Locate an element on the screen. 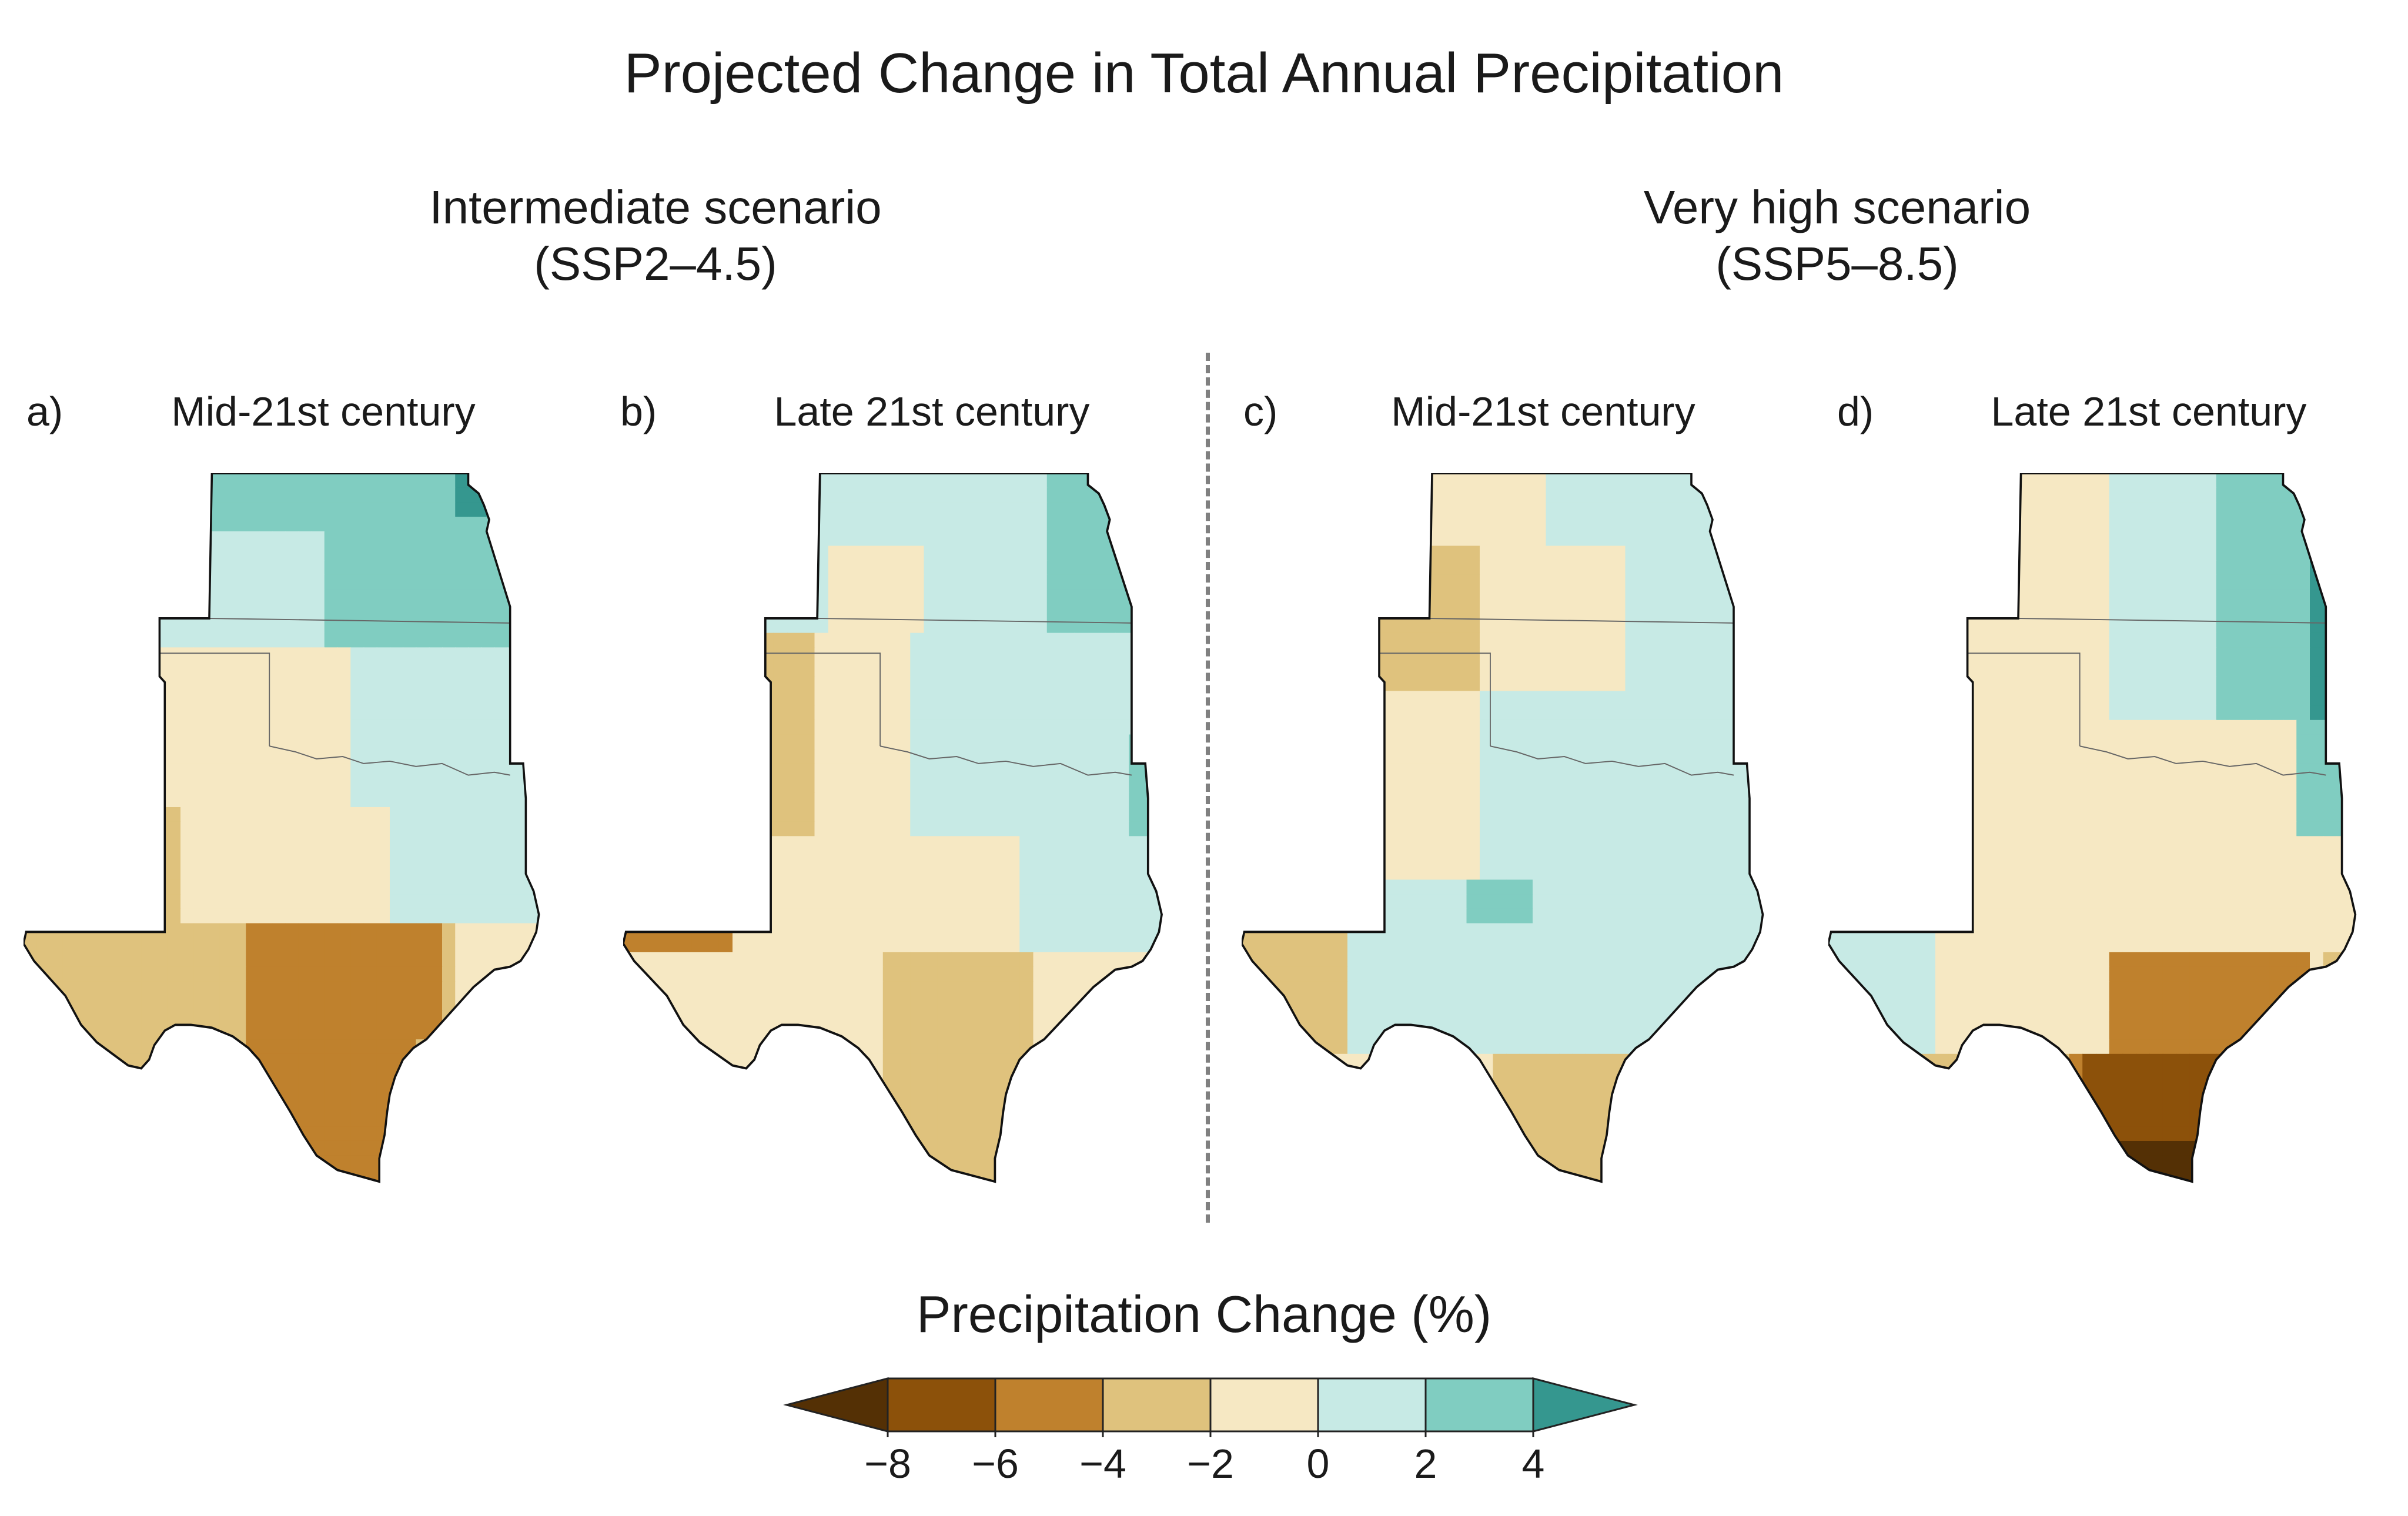 The width and height of the screenshot is (2408, 1516). map-panel-a is located at coordinates (282, 828).